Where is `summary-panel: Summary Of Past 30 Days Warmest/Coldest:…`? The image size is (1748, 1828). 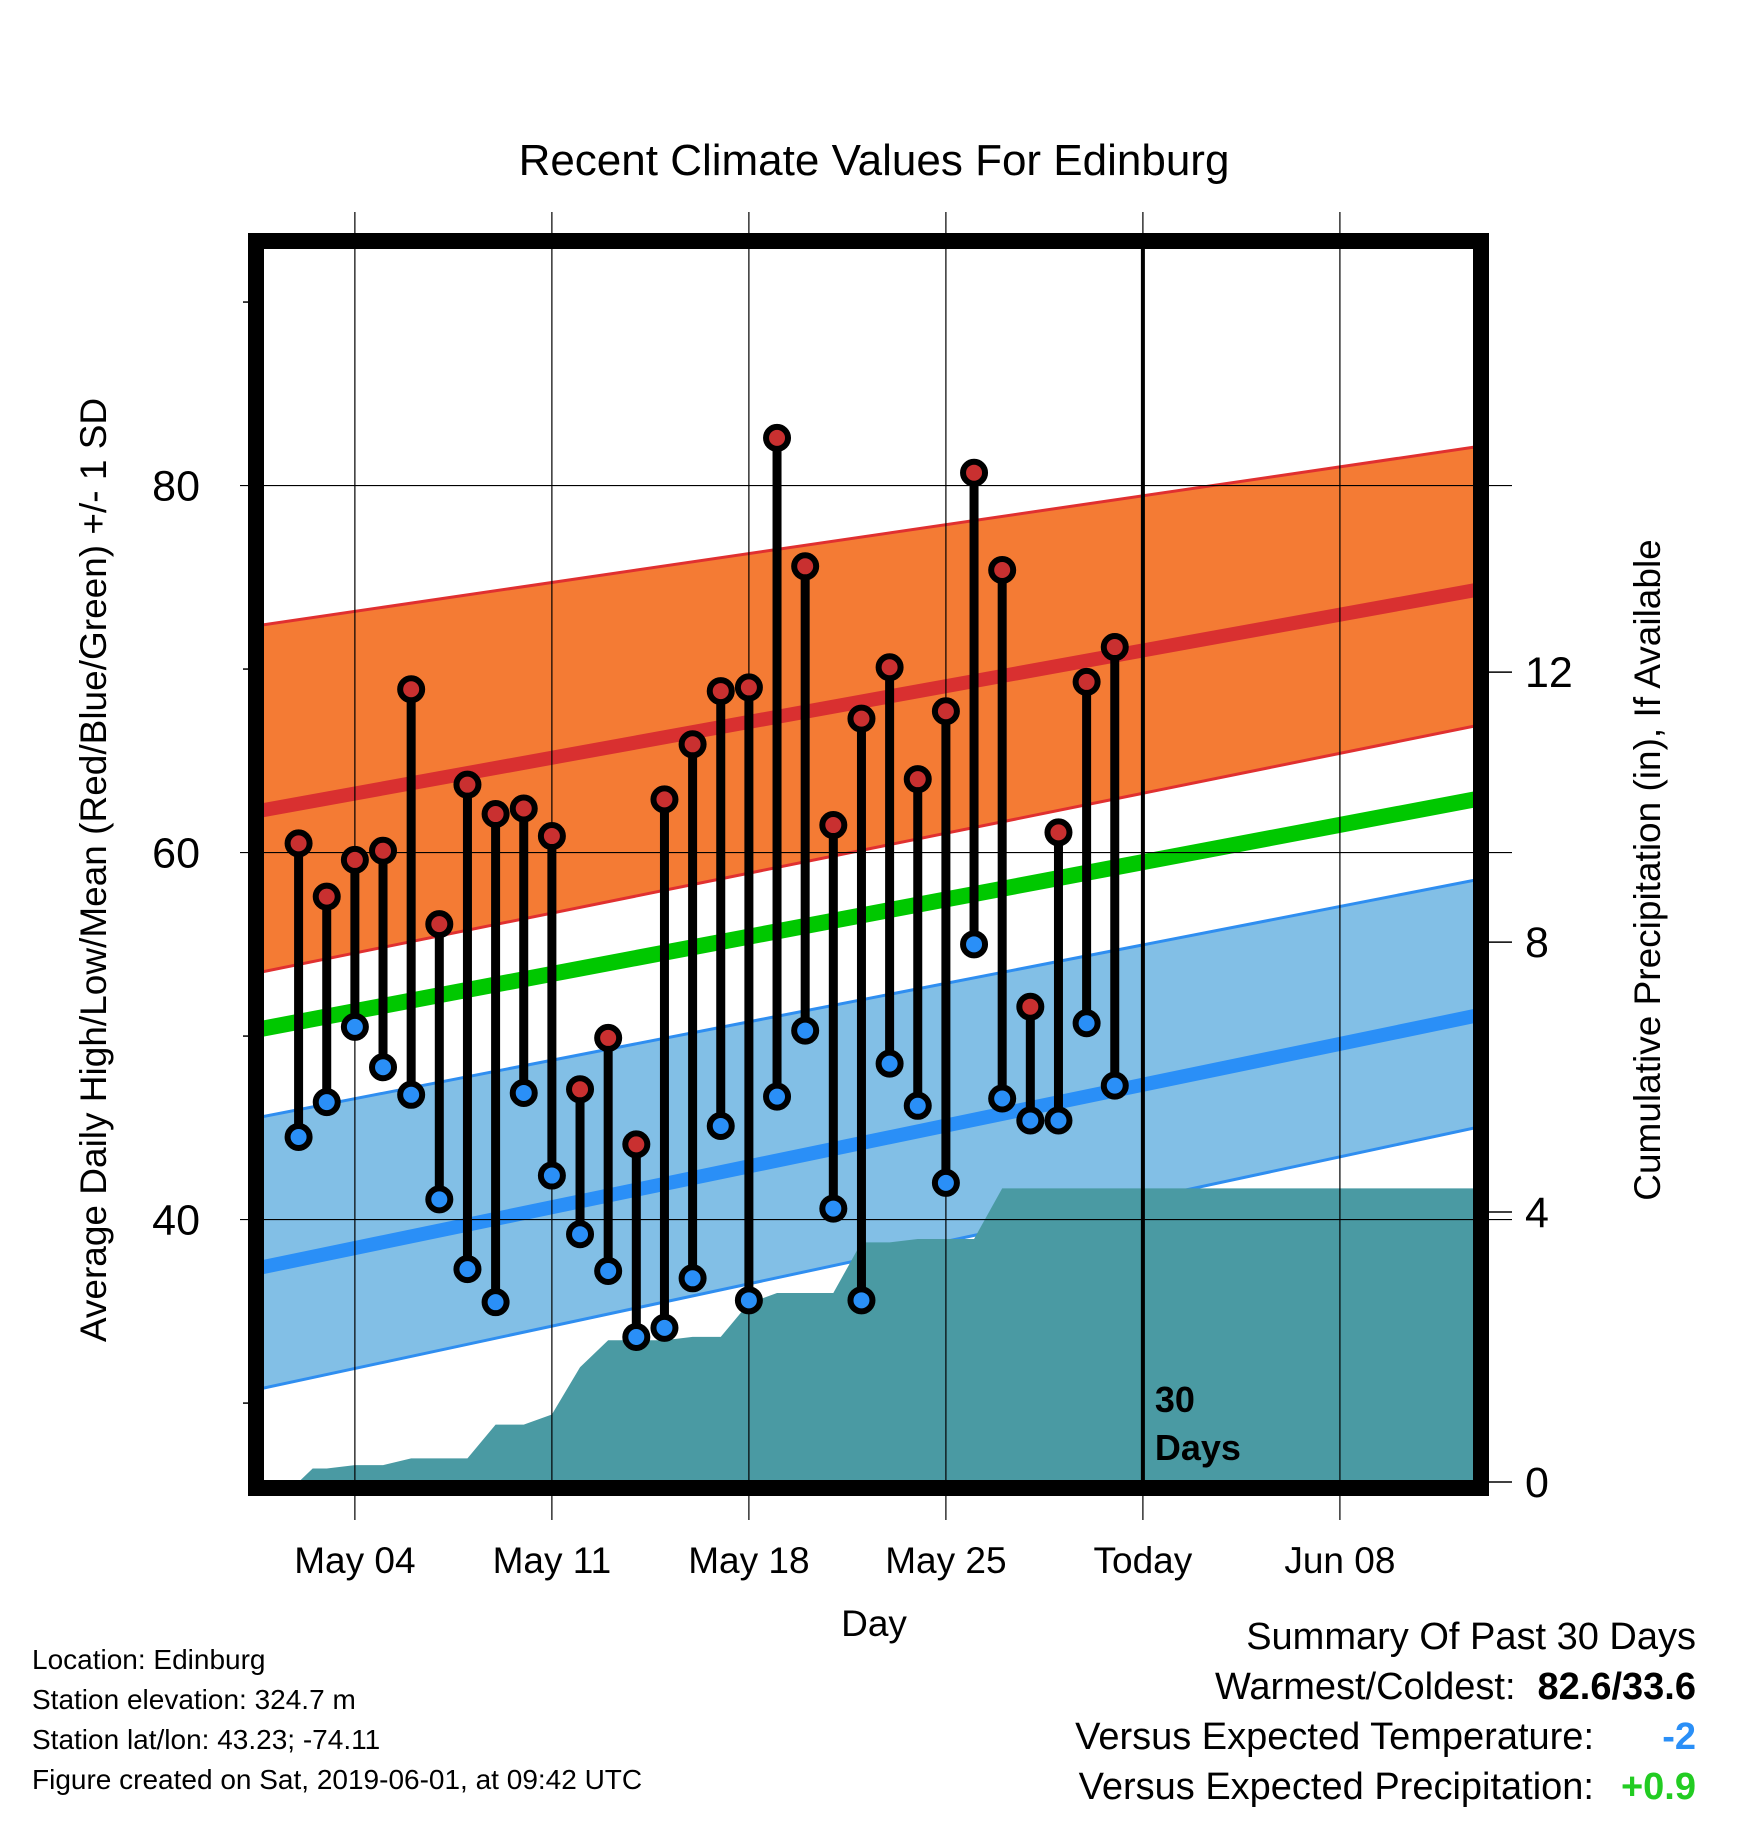 summary-panel: Summary Of Past 30 Days Warmest/Coldest:… is located at coordinates (1385, 1712).